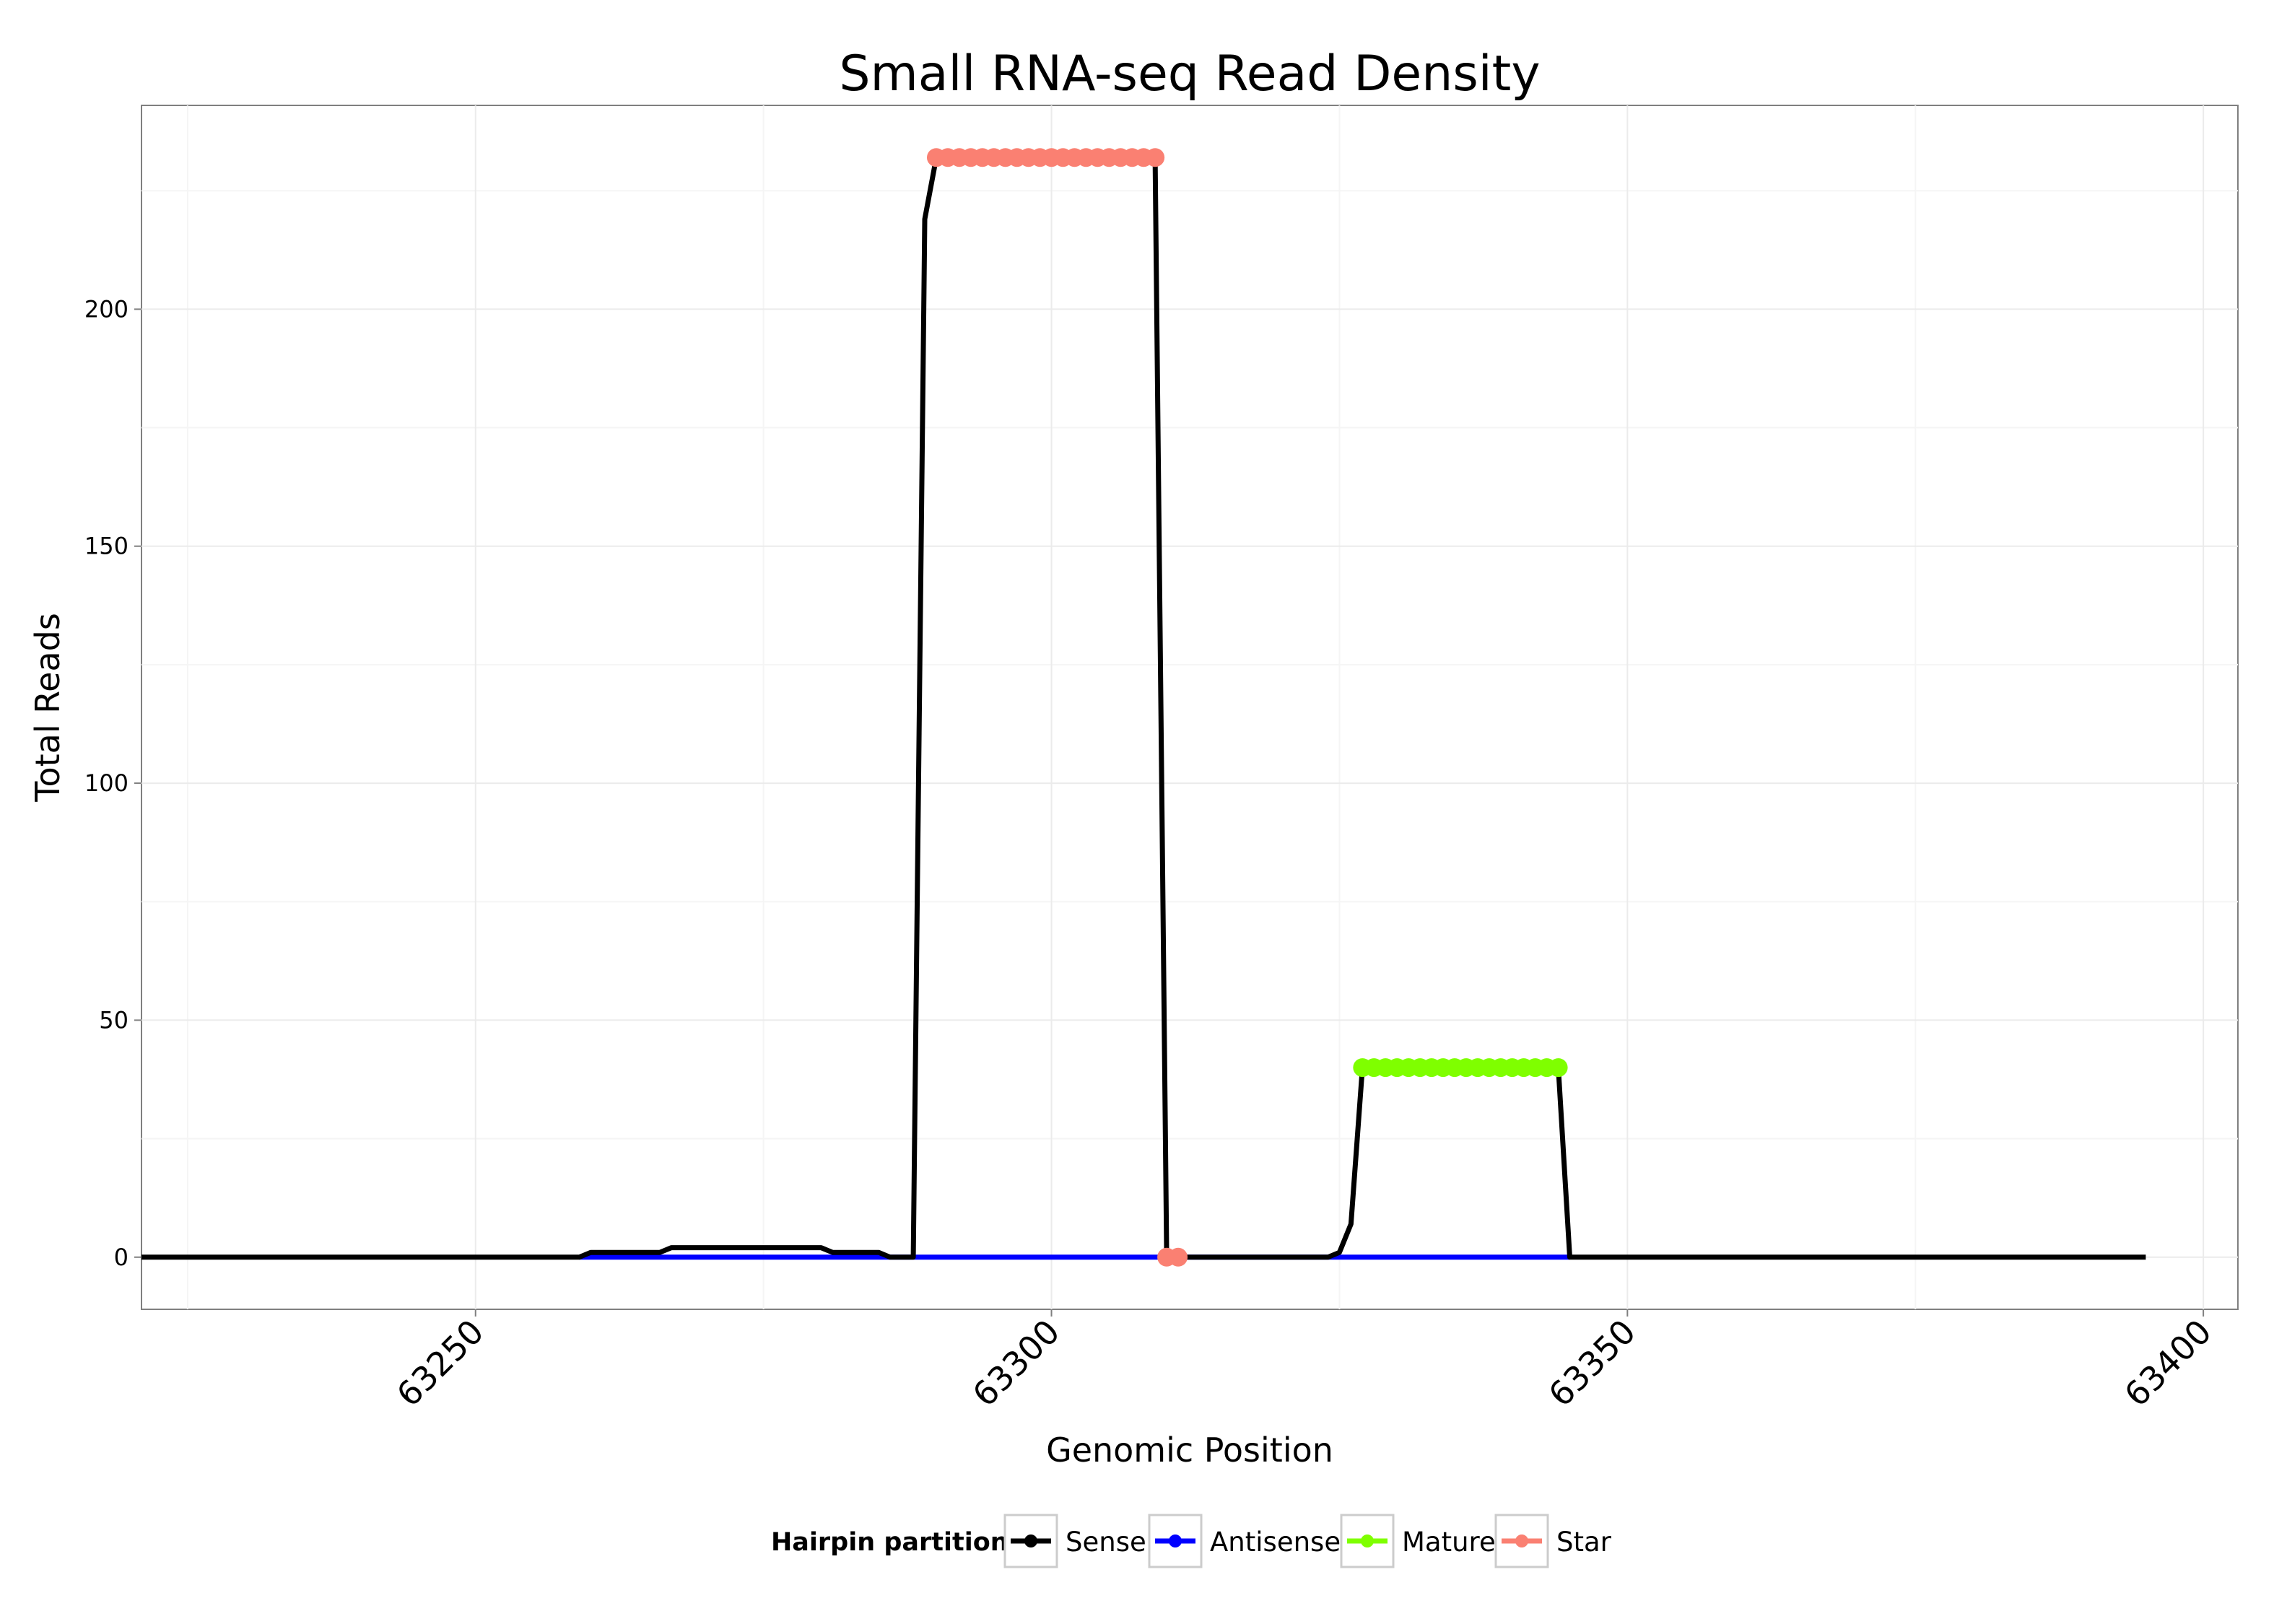 This screenshot has width=2274, height=1624. Describe the element at coordinates (1190, 73) in the screenshot. I see `chart-title: Small RNA-seq Read Density` at that location.